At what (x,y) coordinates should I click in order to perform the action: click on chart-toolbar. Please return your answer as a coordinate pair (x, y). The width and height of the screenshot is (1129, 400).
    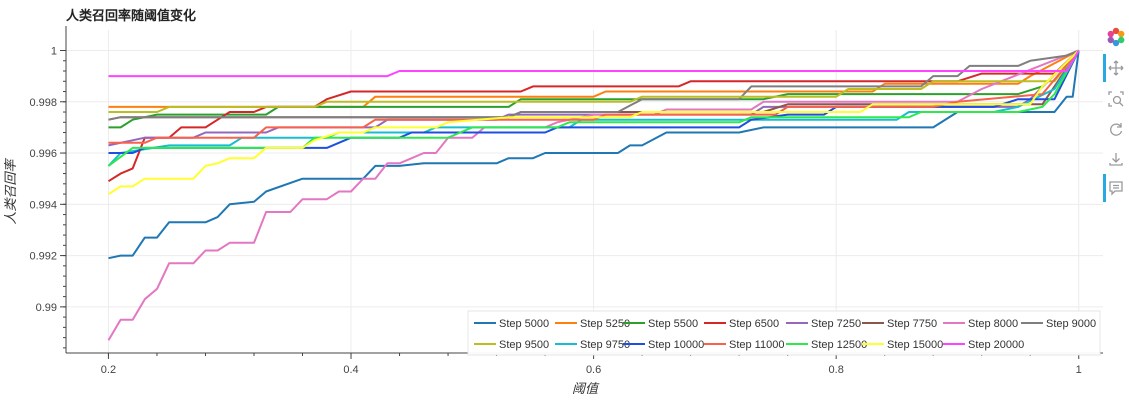
    Looking at the image, I should click on (1116, 122).